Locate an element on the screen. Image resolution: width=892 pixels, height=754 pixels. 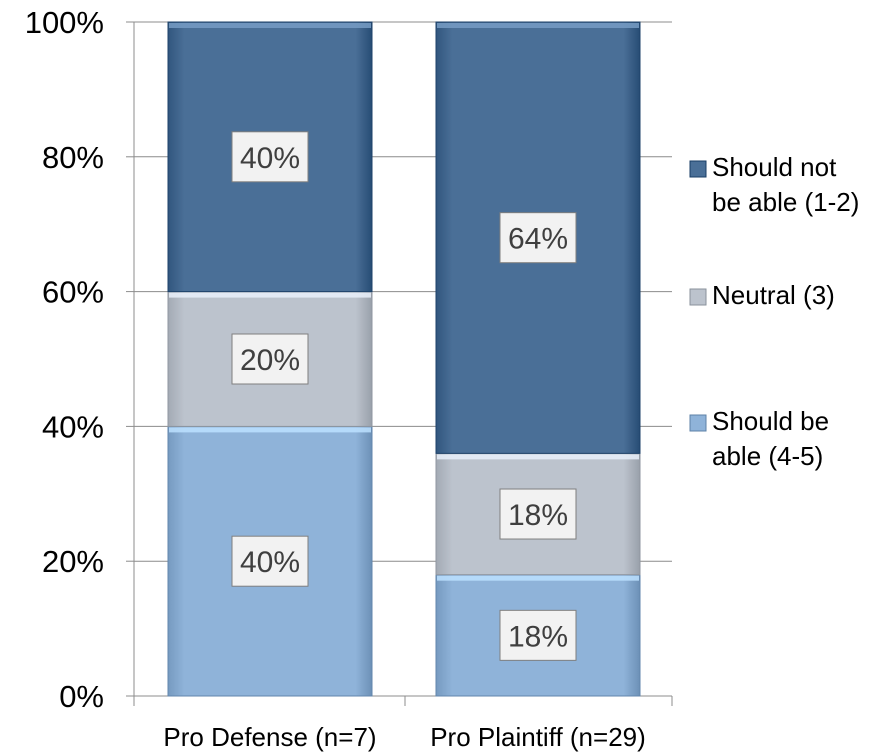
x-category-label: Pro Defense (n=7) is located at coordinates (269, 737).